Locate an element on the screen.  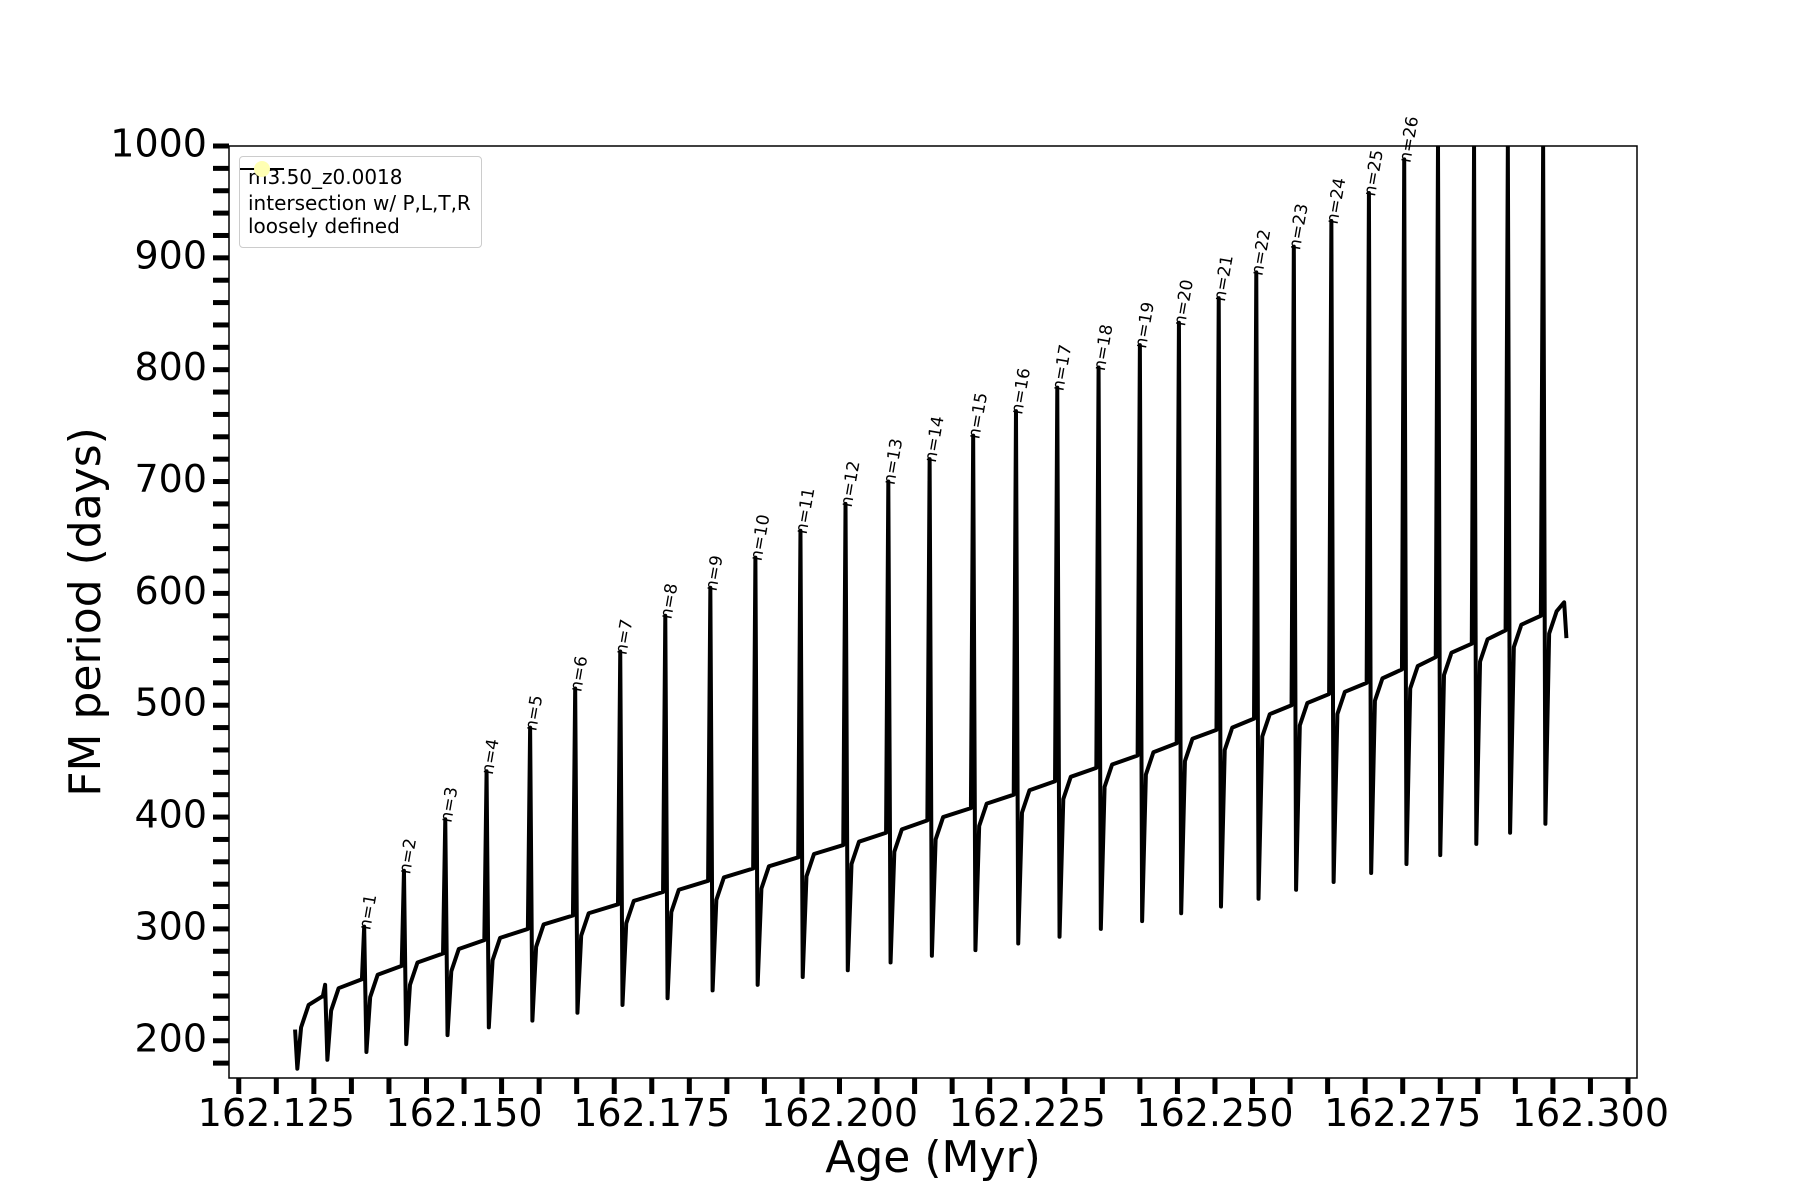
y-tick-label: 700 is located at coordinates (170, 479).